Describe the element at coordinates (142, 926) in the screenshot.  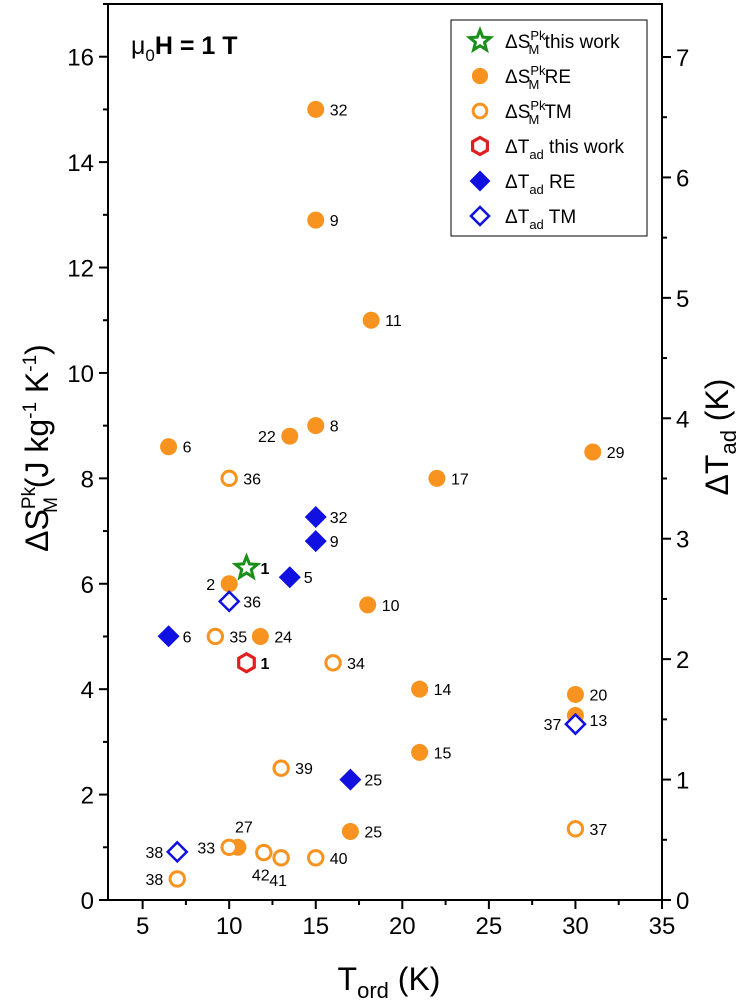
I see `x-tick-label: 5` at that location.